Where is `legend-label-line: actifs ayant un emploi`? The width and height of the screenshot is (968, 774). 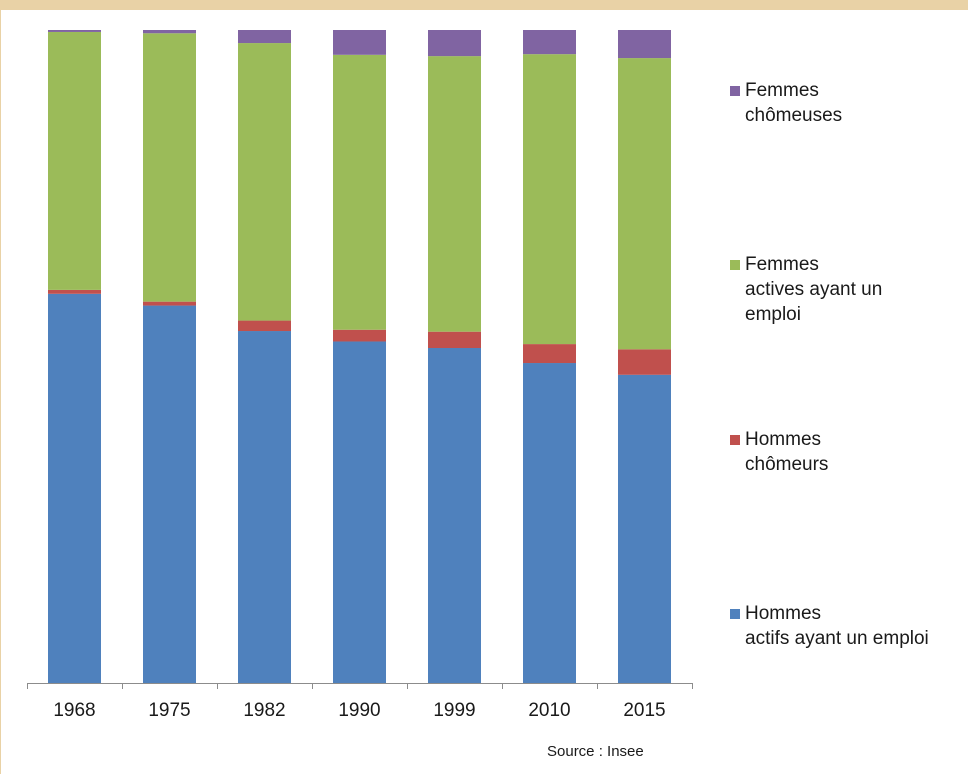
legend-label-line: actifs ayant un emploi is located at coordinates (837, 638).